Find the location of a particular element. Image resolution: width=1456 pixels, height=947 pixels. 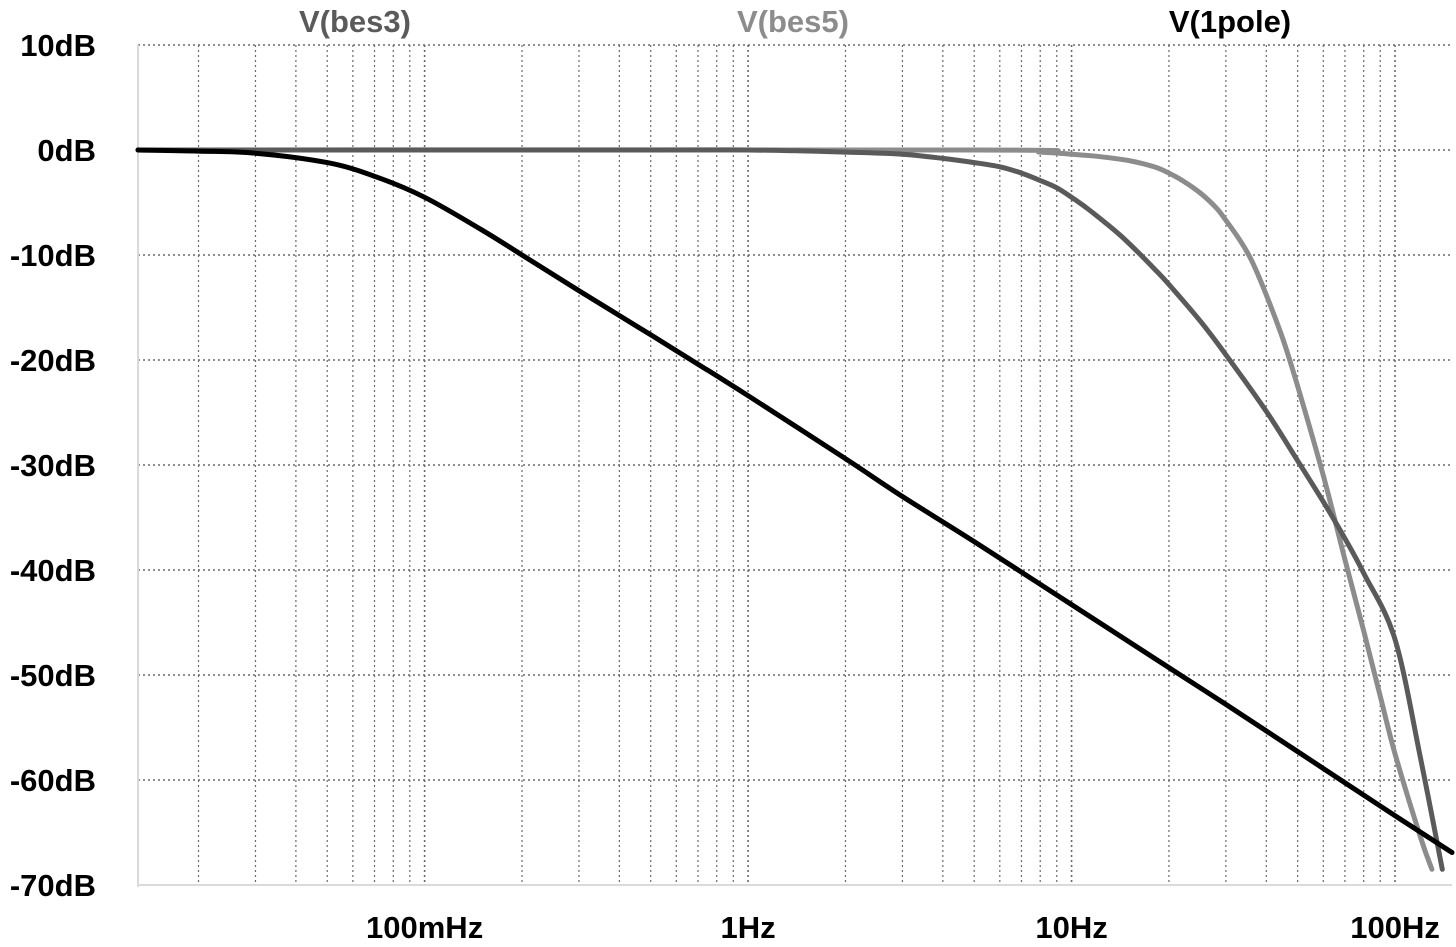

y-tick-label: -60dB is located at coordinates (53, 780).